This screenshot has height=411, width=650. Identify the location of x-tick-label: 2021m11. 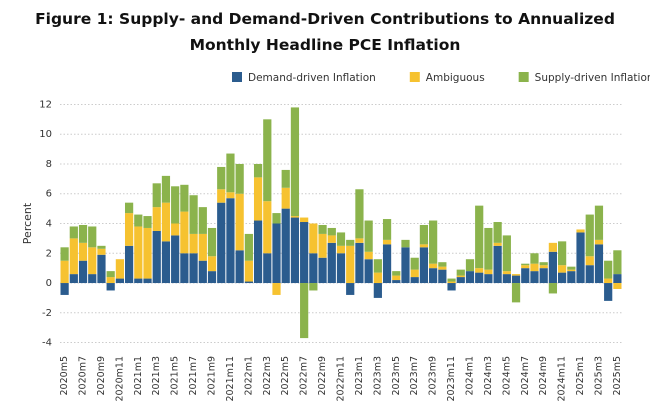
(230, 379).